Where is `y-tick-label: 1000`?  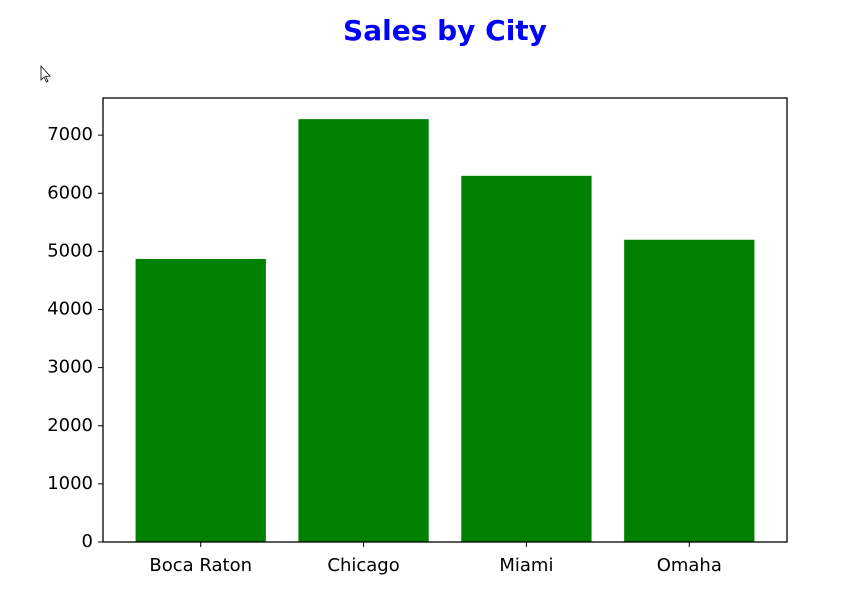 y-tick-label: 1000 is located at coordinates (70, 483).